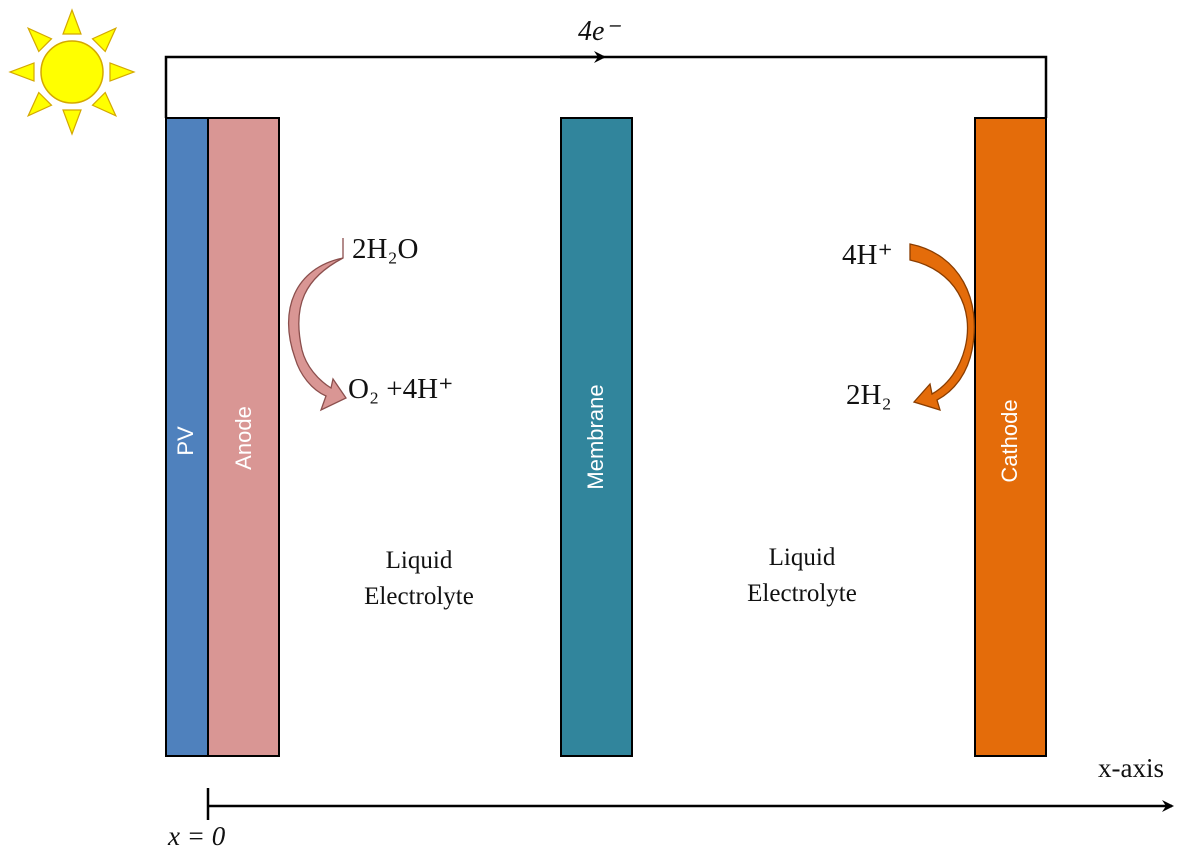 The width and height of the screenshot is (1179, 855). Describe the element at coordinates (419, 560) in the screenshot. I see `electrolyte-left-line1: Liquid` at that location.